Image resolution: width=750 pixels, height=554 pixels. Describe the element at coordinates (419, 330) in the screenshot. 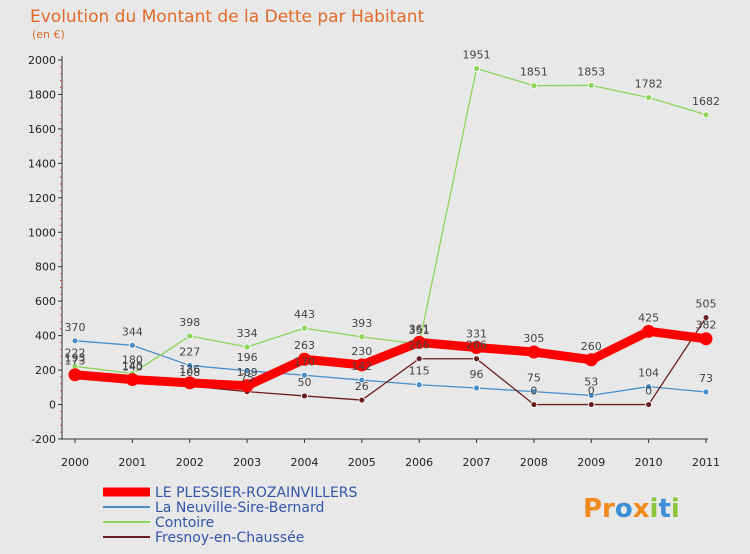

I see `data-label-2: 351` at that location.